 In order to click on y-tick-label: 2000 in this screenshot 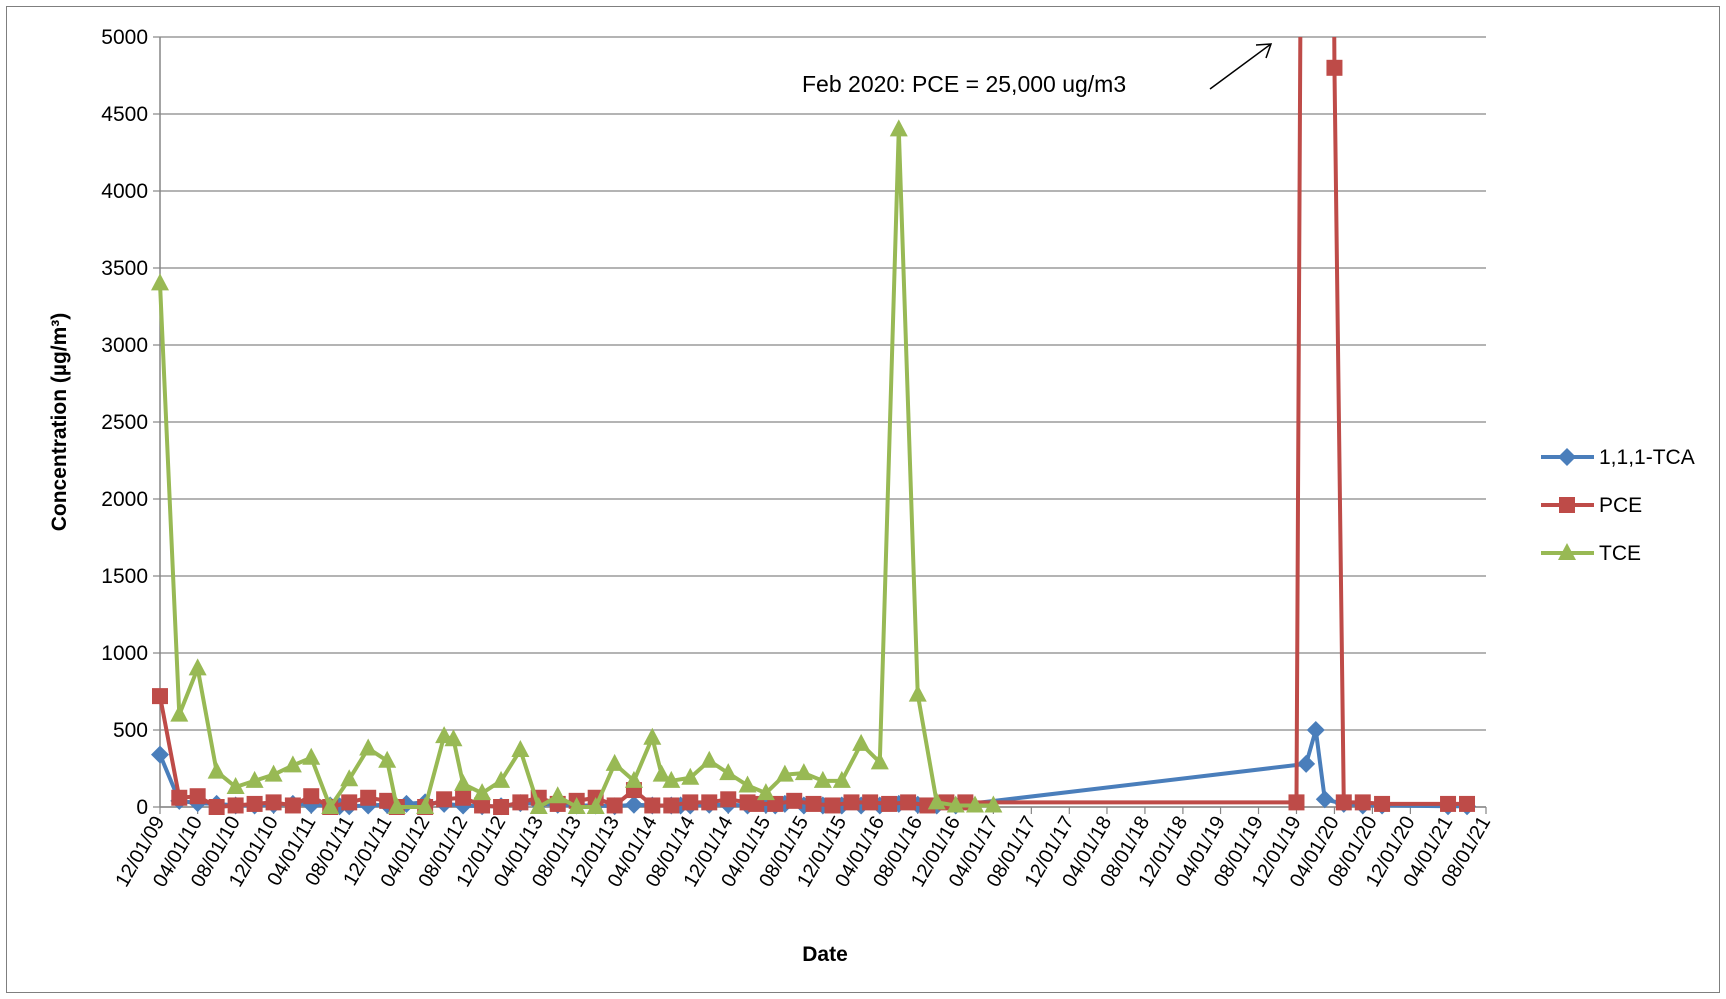, I will do `click(124, 499)`.